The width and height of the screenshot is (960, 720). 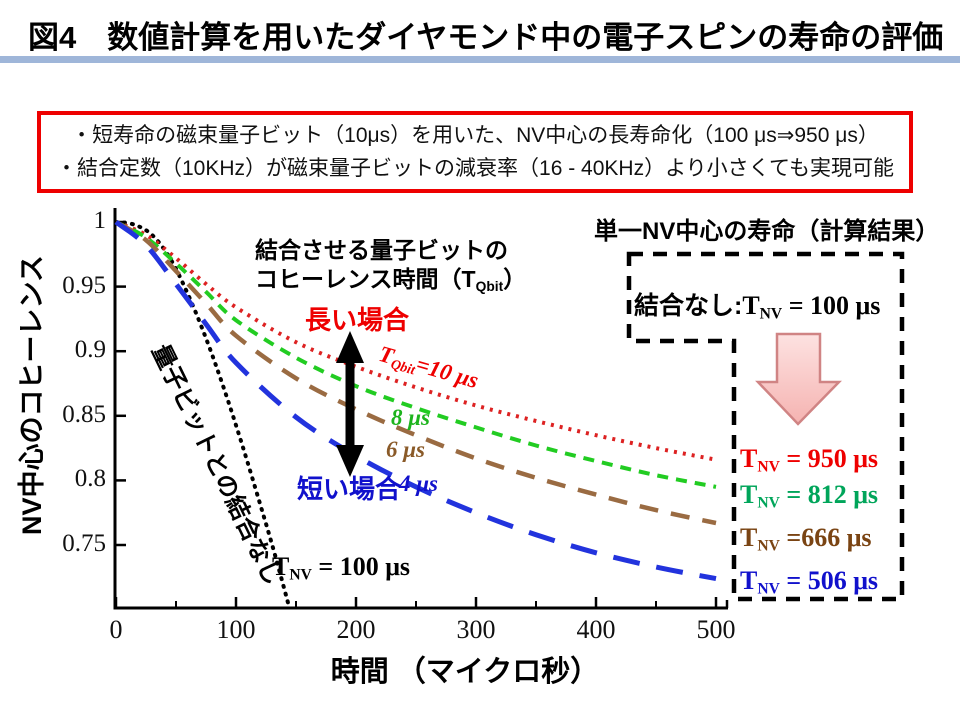 What do you see at coordinates (100, 220) in the screenshot?
I see `y-tick-label: 1` at bounding box center [100, 220].